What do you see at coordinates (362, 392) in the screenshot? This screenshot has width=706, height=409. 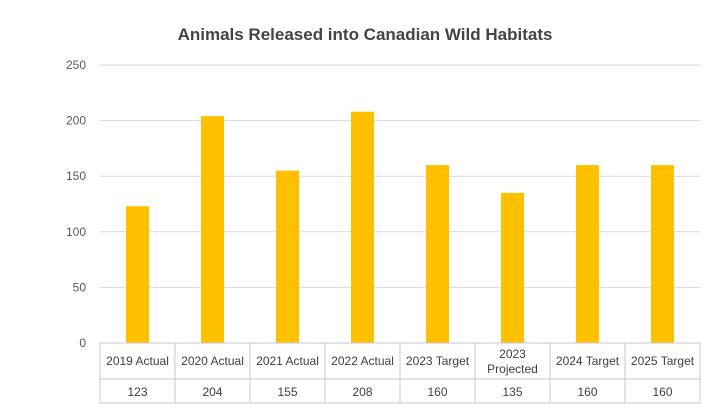 I see `data-value-label: 208` at bounding box center [362, 392].